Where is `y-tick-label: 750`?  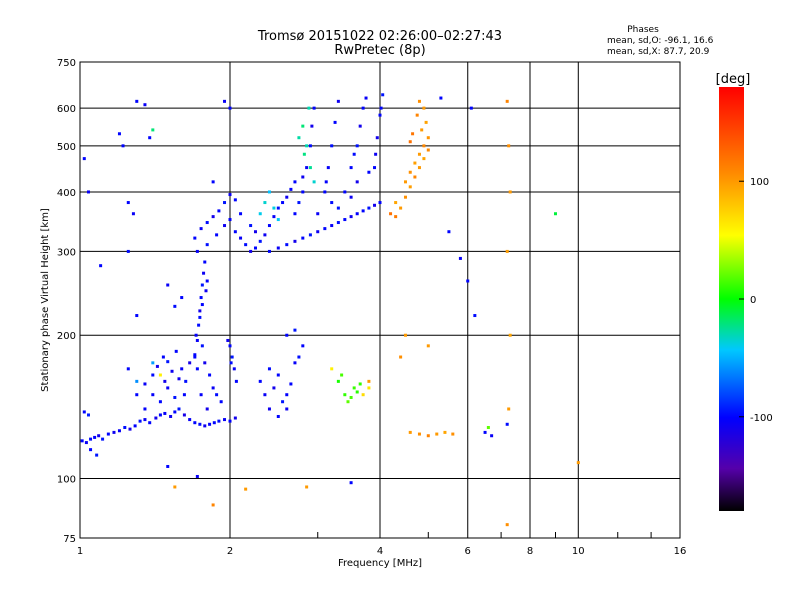
y-tick-label: 750 is located at coordinates (66, 63).